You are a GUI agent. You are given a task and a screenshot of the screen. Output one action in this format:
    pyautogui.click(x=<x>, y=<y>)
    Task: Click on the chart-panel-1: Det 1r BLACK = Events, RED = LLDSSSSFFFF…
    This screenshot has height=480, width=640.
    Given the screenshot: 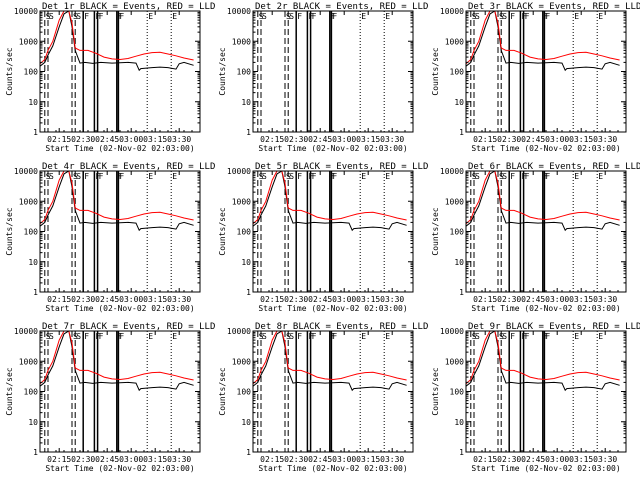 What is the action you would take?
    pyautogui.click(x=110, y=77)
    